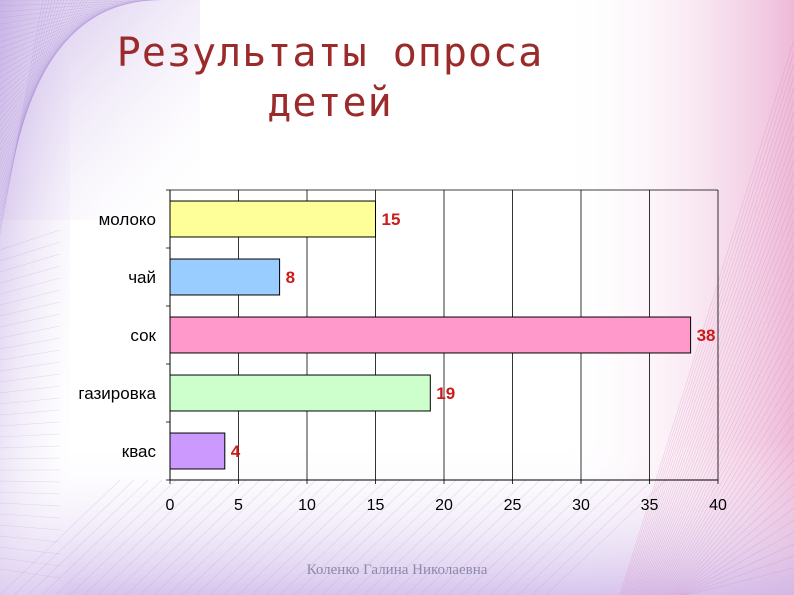 The width and height of the screenshot is (794, 595). What do you see at coordinates (513, 505) in the screenshot?
I see `x-tick-label: 25` at bounding box center [513, 505].